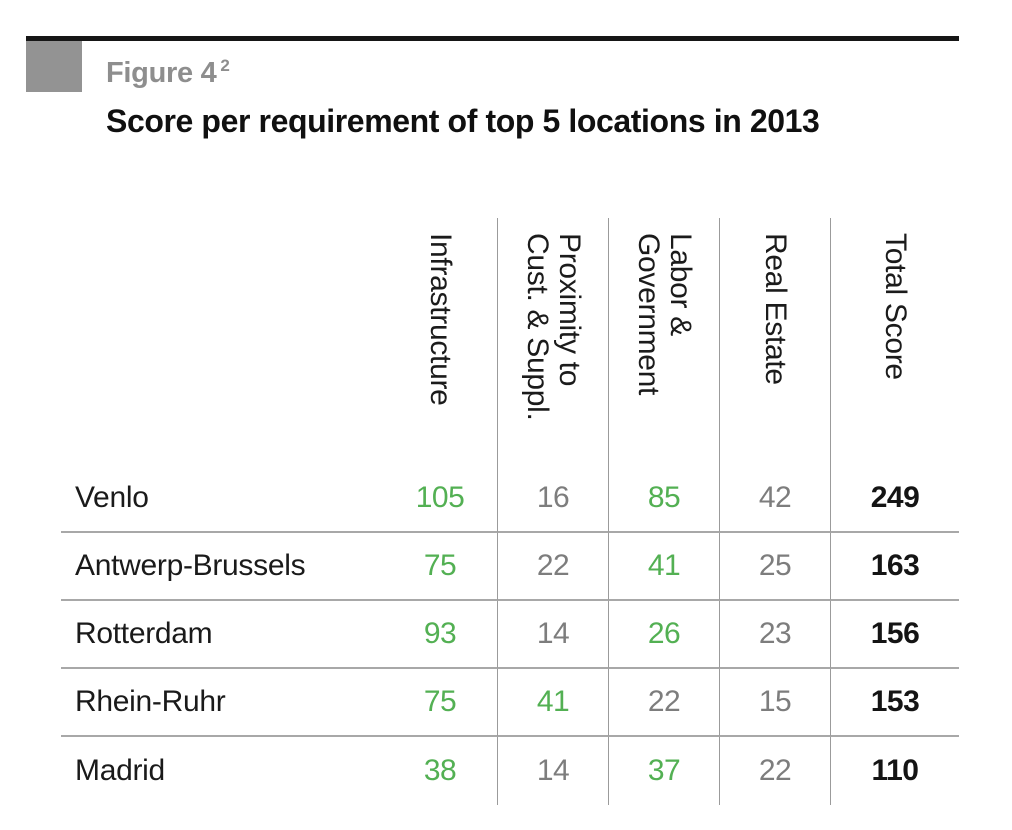 The height and width of the screenshot is (830, 1012). I want to click on column-header-4: Real Estate, so click(774, 341).